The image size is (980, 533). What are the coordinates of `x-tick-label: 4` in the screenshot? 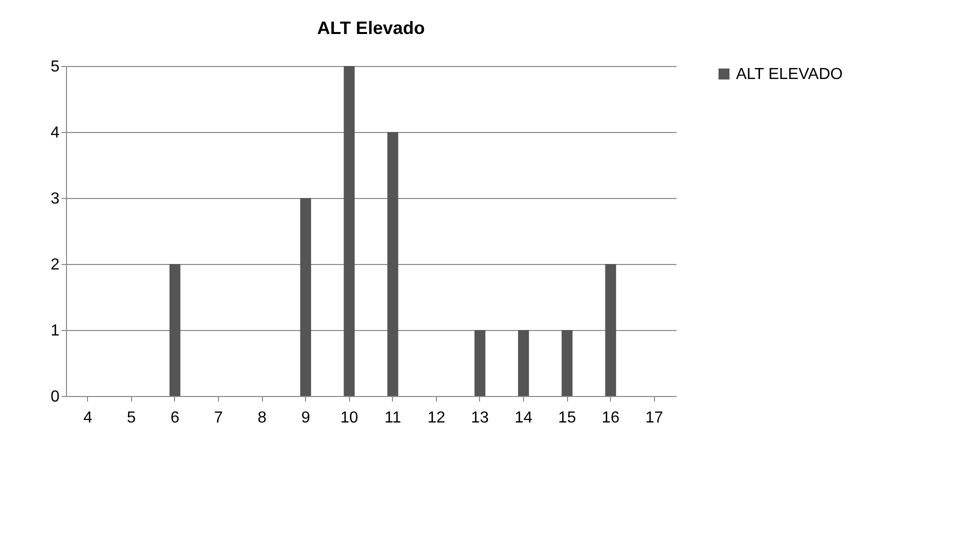 It's located at (87, 418).